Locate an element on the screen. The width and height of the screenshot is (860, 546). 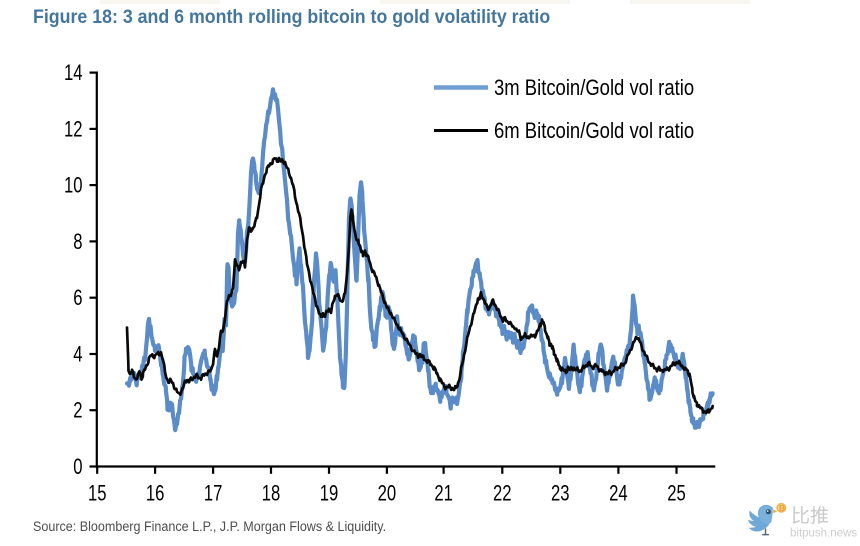
svg-text: 25 is located at coordinates (676, 493).